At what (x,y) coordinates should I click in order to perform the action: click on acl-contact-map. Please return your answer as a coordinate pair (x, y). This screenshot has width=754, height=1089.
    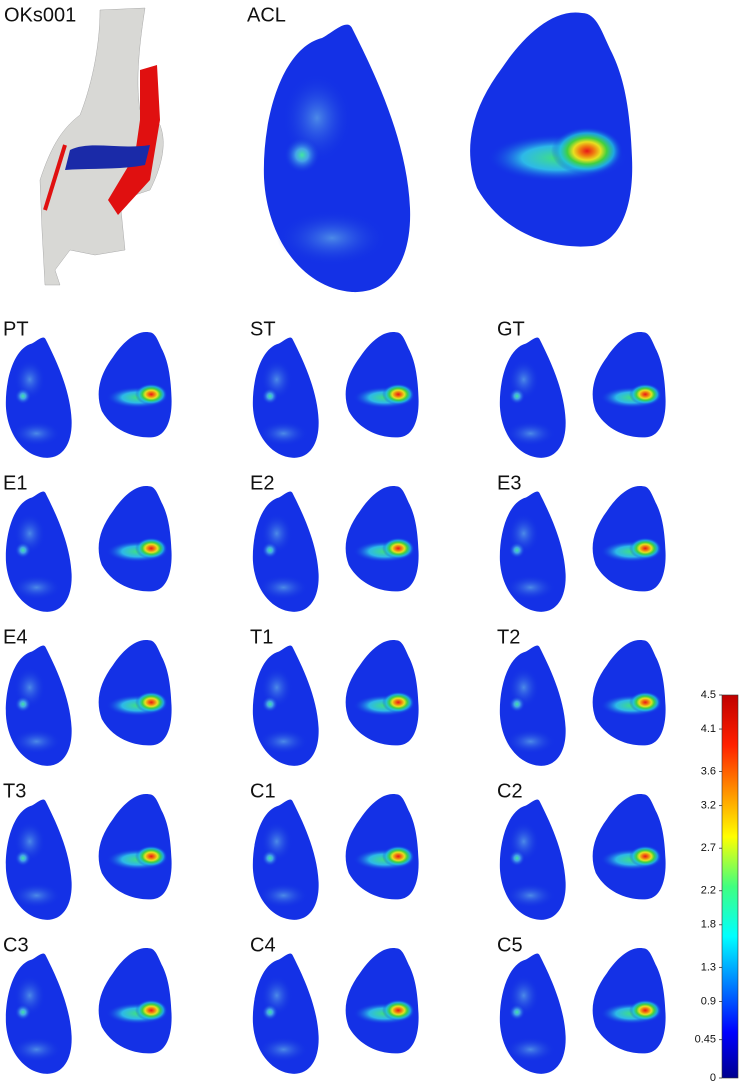
    Looking at the image, I should click on (448, 152).